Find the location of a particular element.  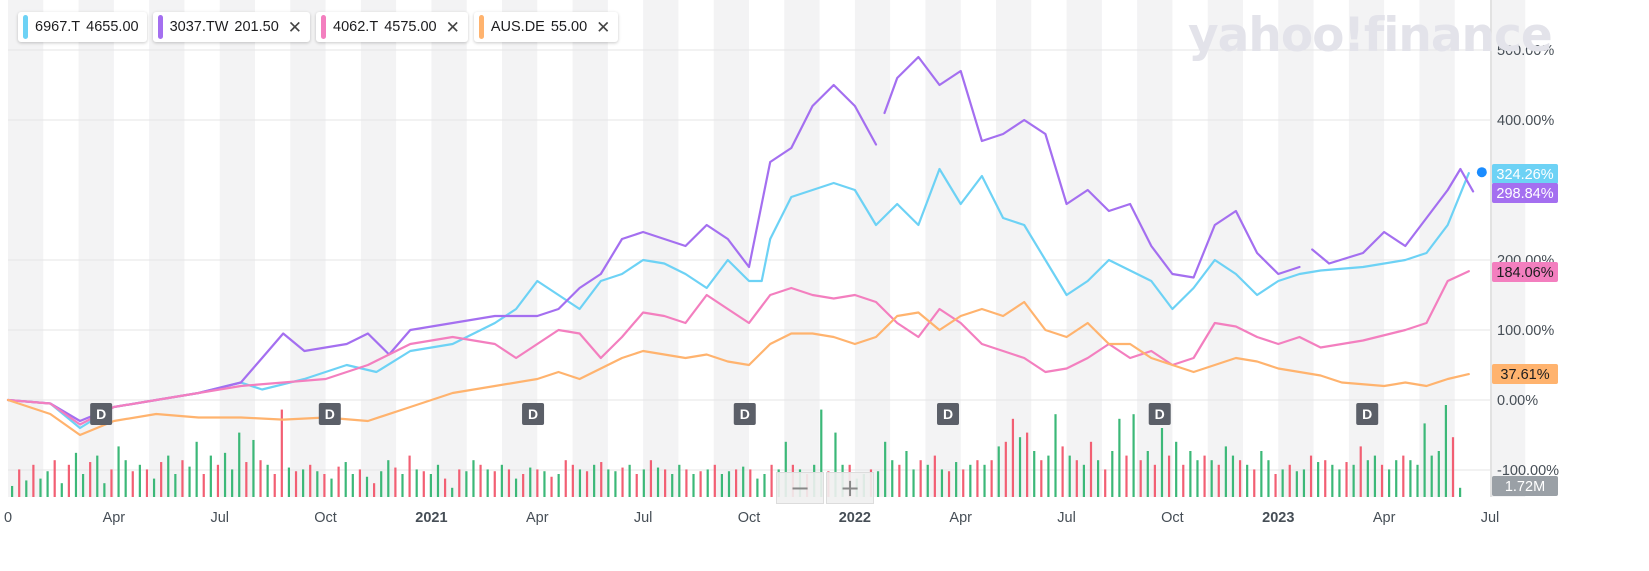

legend-chip-4062t: 4062.T 4575.00 ✕ is located at coordinates (392, 27).